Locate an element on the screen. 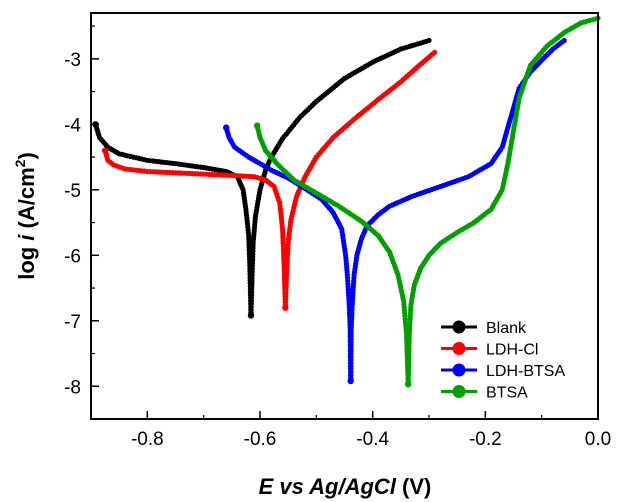 The image size is (617, 502). x-axis-title-italic: E vs Ag/AgCl is located at coordinates (328, 486).